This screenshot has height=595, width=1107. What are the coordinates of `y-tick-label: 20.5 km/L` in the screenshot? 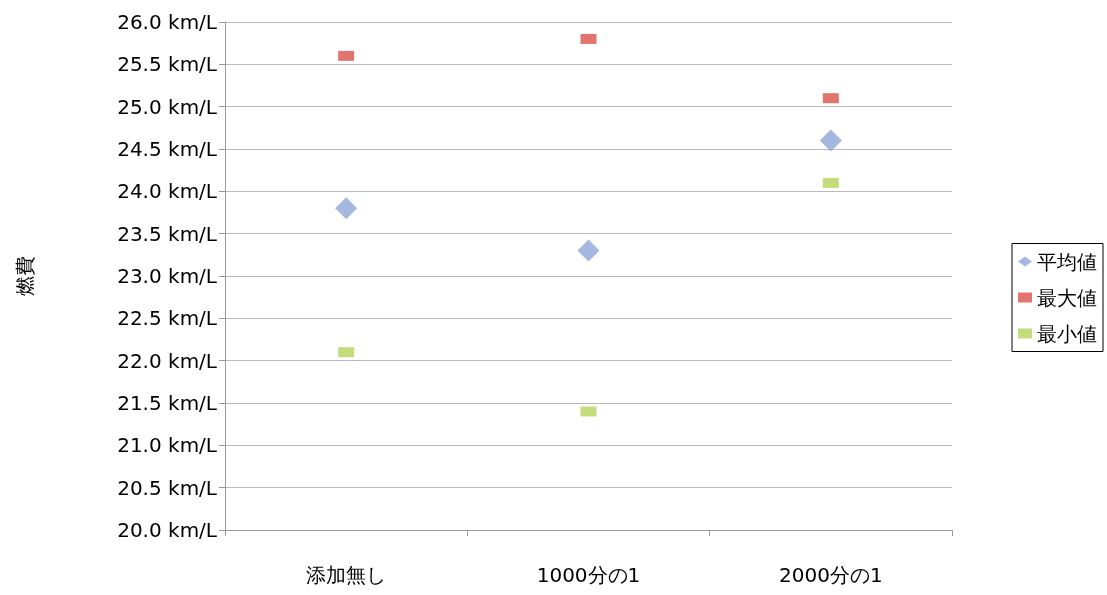 It's located at (167, 487).